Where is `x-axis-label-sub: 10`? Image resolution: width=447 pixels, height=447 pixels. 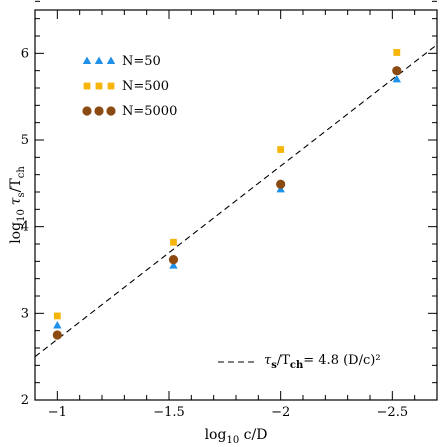
x-axis-label-sub: 10 is located at coordinates (232, 440).